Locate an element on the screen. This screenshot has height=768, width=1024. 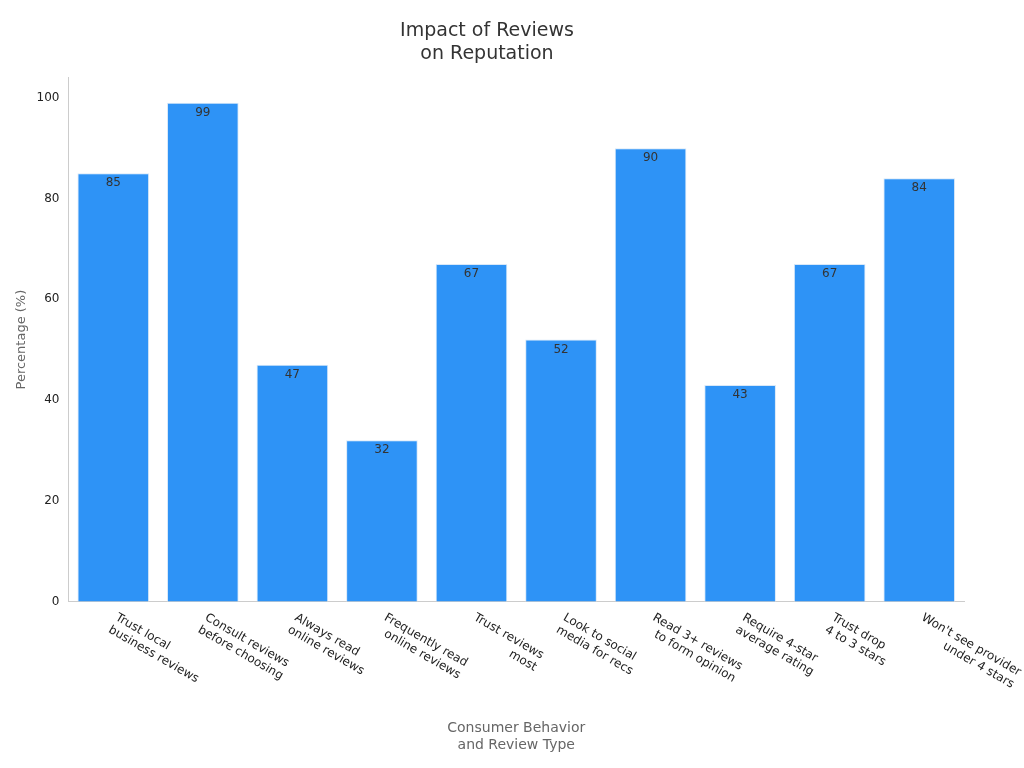
data-label: 47 is located at coordinates (292, 373).